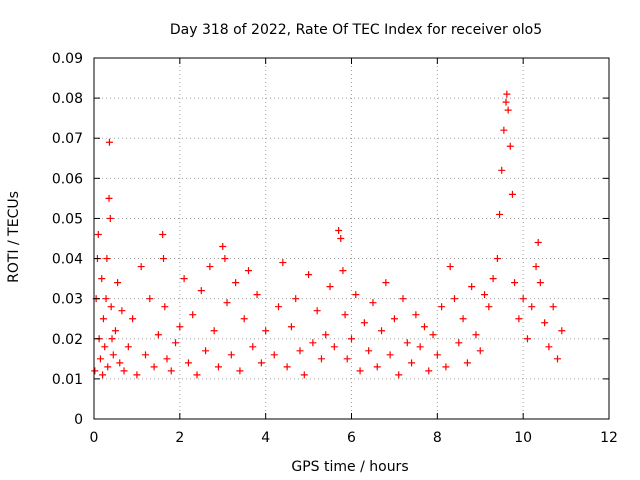 Image resolution: width=640 pixels, height=480 pixels. What do you see at coordinates (67, 99) in the screenshot?
I see `y-tick-label: 0.08` at bounding box center [67, 99].